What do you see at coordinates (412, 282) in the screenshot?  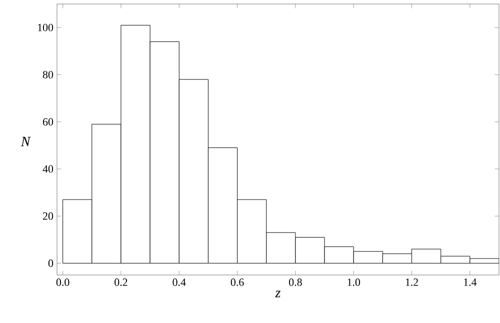 I see `x-tick-label: 1.2` at bounding box center [412, 282].